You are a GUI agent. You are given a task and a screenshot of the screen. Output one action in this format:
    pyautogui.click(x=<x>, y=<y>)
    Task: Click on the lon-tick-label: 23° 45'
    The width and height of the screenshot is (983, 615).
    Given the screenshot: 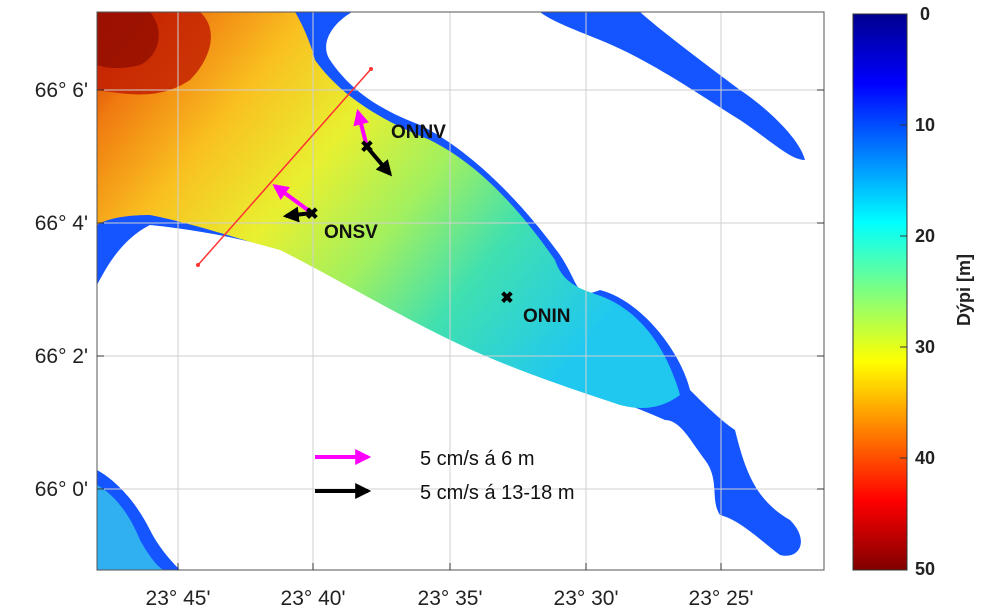 What is the action you would take?
    pyautogui.click(x=178, y=598)
    